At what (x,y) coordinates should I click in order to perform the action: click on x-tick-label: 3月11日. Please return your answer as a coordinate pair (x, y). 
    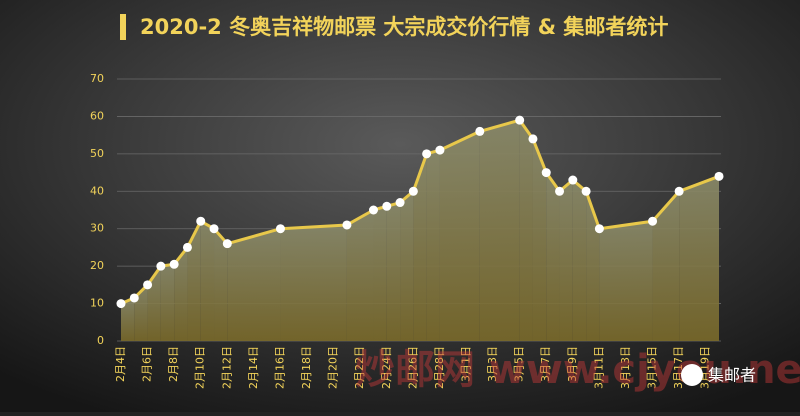
    Looking at the image, I should click on (598, 367).